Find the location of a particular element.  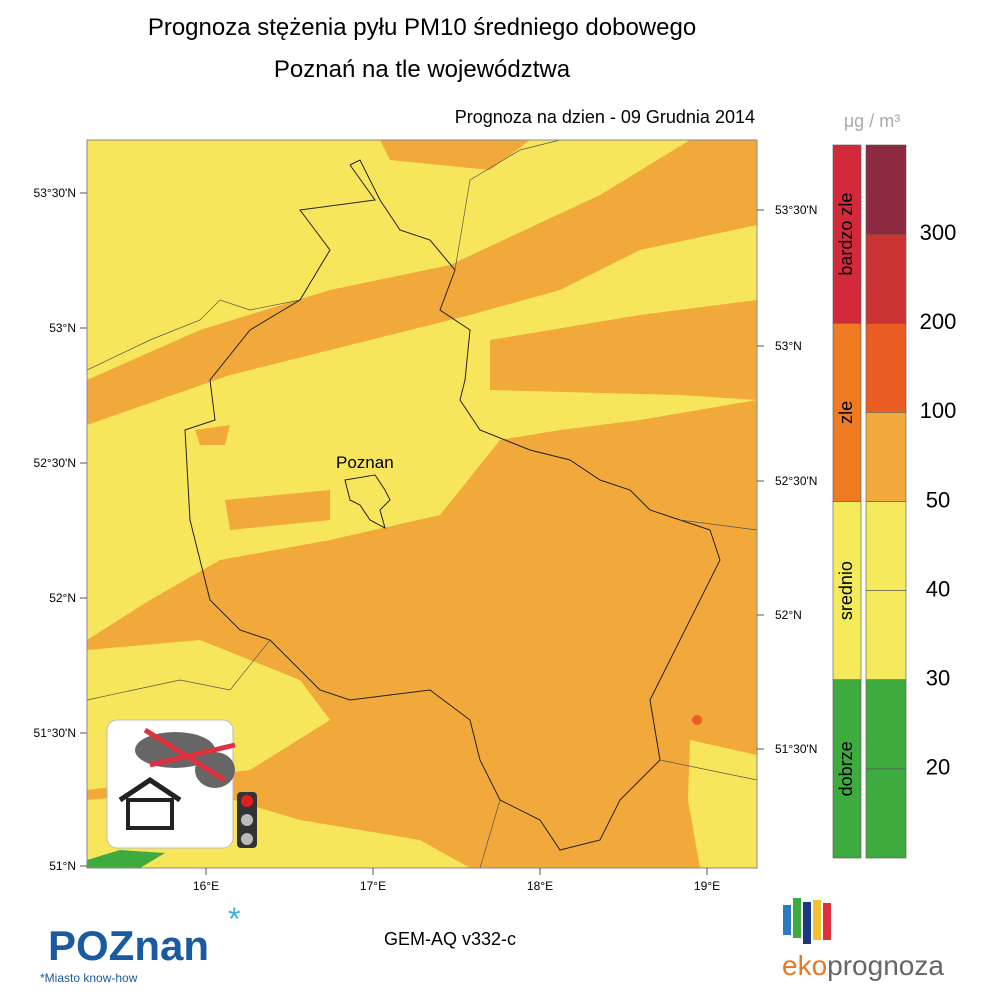

lon-label: 18°E is located at coordinates (540, 886).